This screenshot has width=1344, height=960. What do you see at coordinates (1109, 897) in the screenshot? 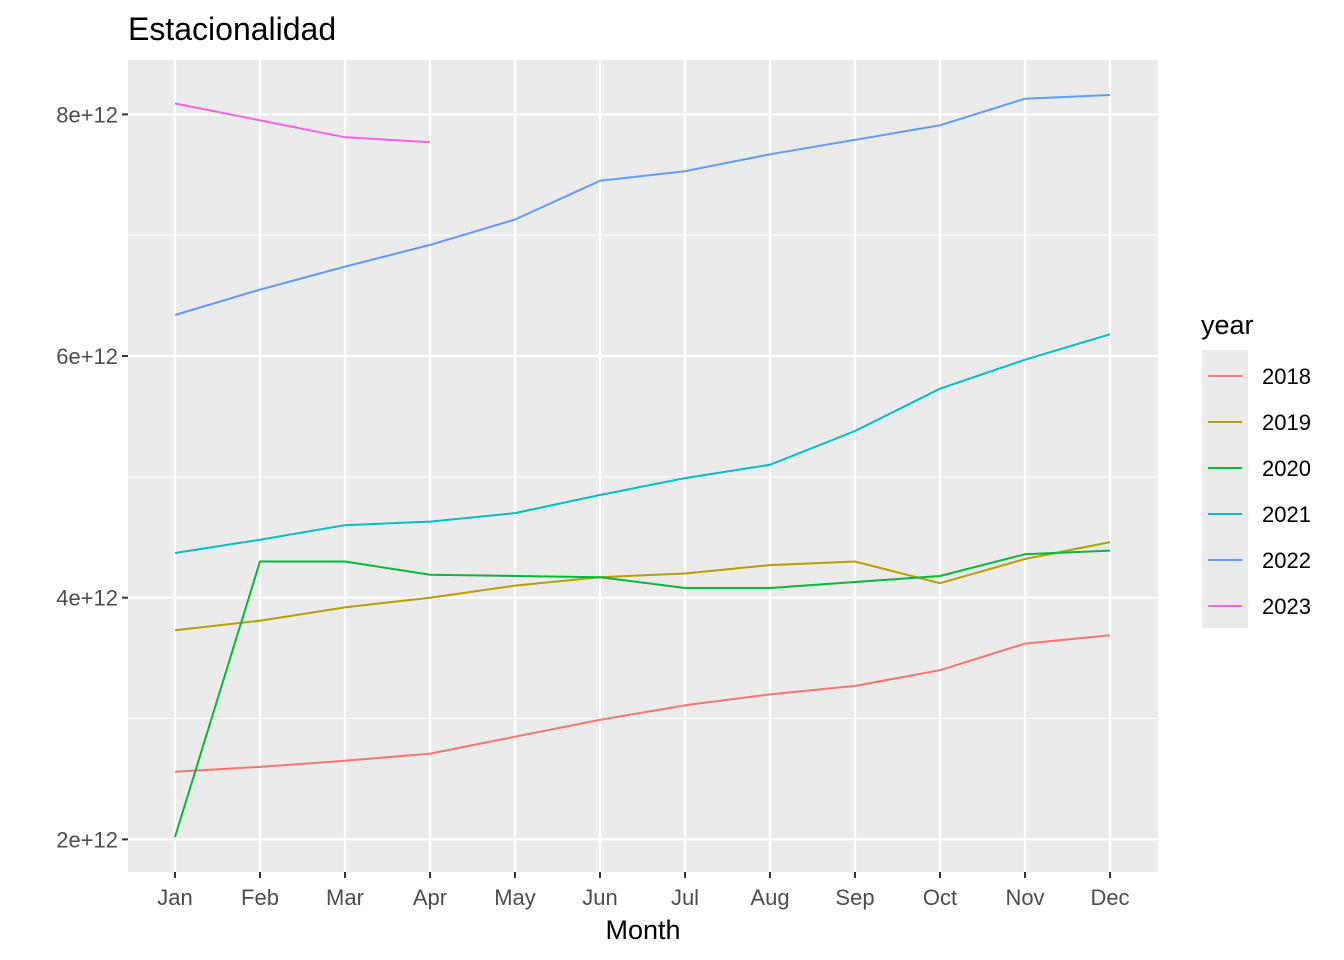
I see `x-tick-label: Dec` at bounding box center [1109, 897].